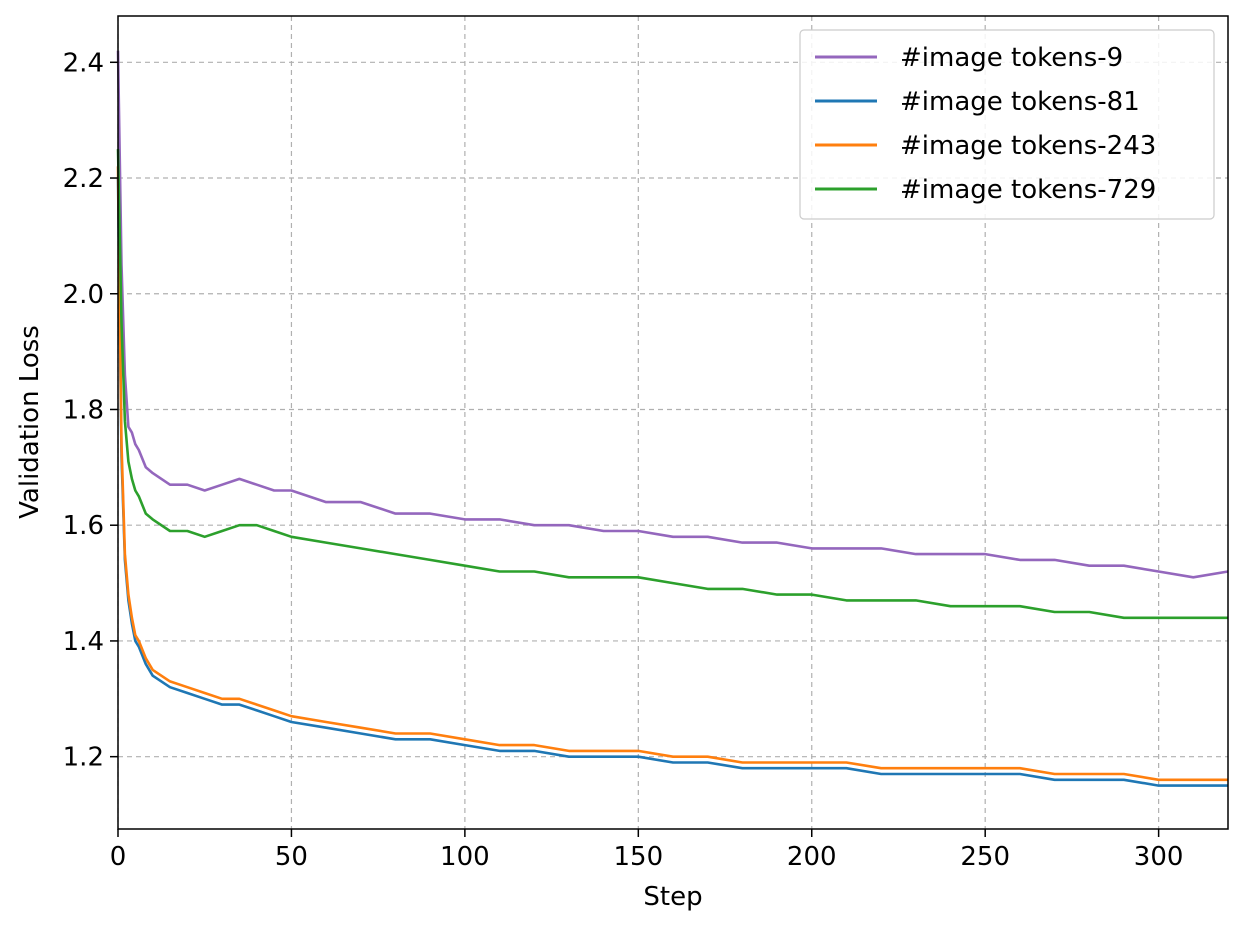  Describe the element at coordinates (83, 642) in the screenshot. I see `y-tick-label: 1.4` at that location.